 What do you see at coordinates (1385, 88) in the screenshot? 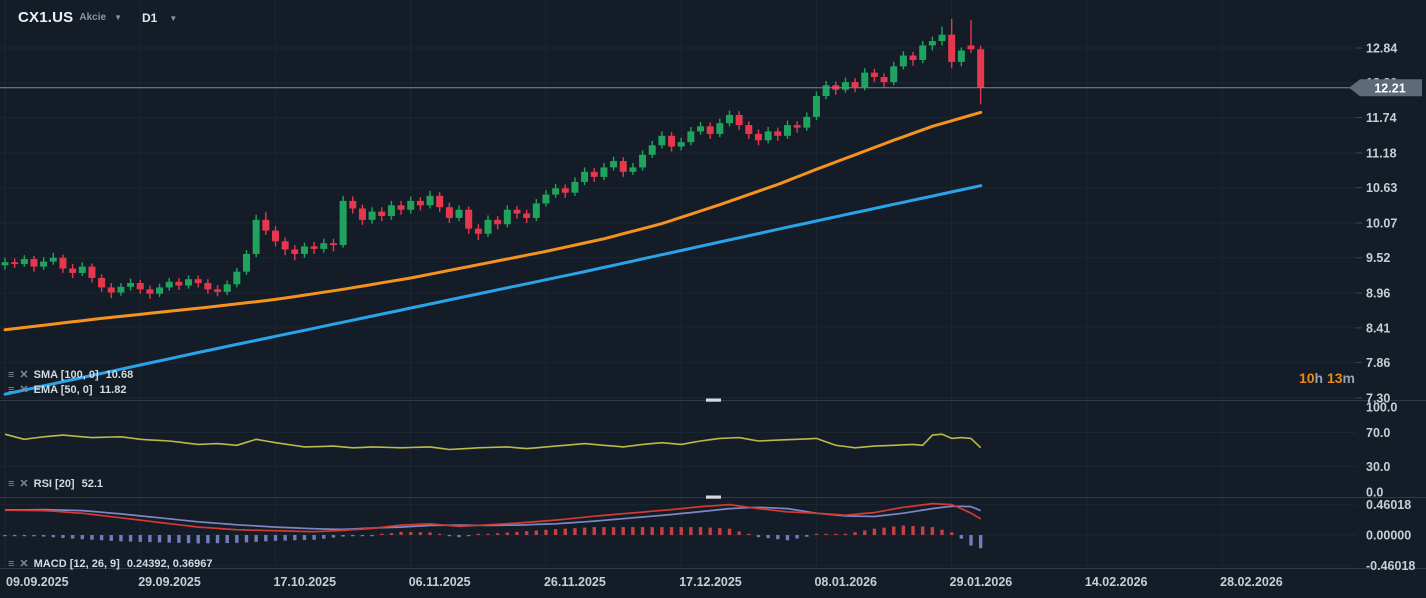
I see `current-price-badge: 12.21` at bounding box center [1385, 88].